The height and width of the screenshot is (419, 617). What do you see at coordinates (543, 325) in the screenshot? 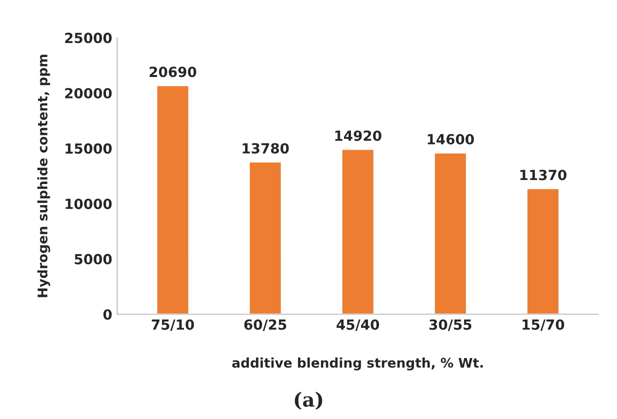
I see `x-tick-label: 15/70` at bounding box center [543, 325].